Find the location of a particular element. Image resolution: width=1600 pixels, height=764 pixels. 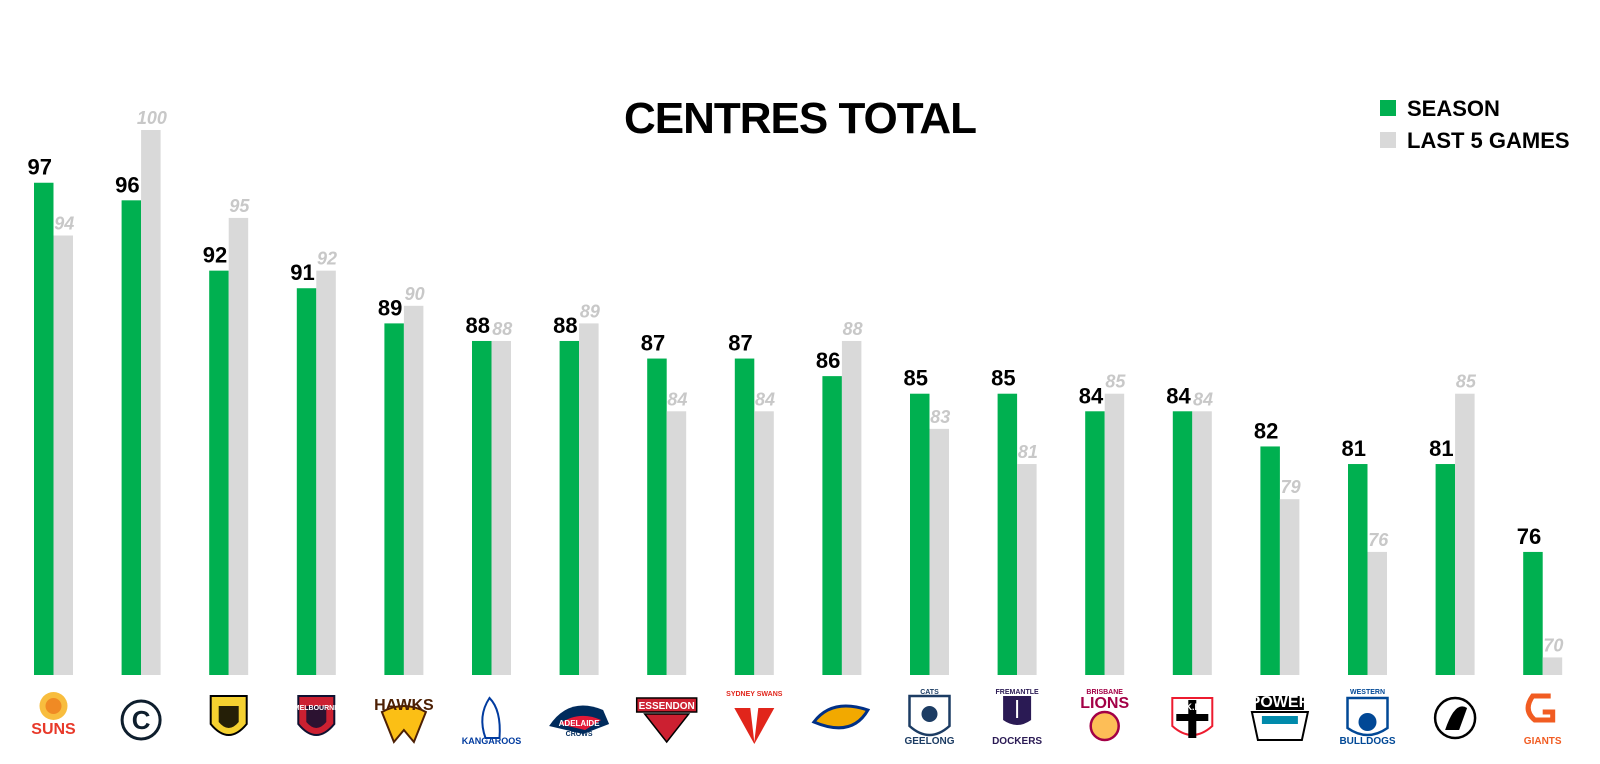

svg-text: POWER is located at coordinates (1280, 702).